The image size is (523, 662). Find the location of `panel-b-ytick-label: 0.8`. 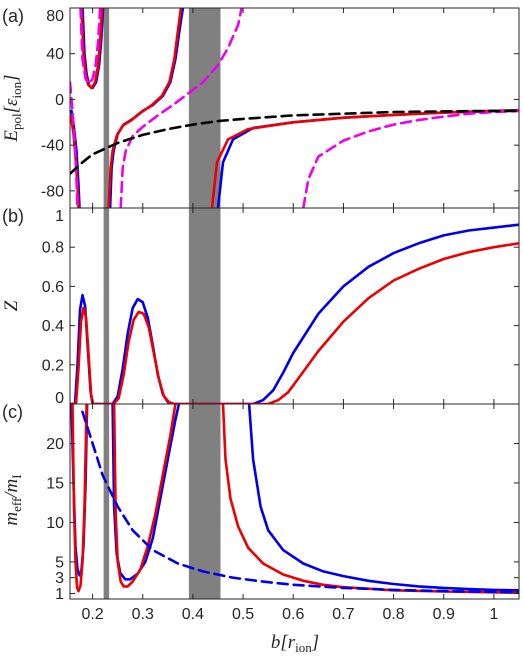

panel-b-ytick-label: 0.8 is located at coordinates (53, 248).